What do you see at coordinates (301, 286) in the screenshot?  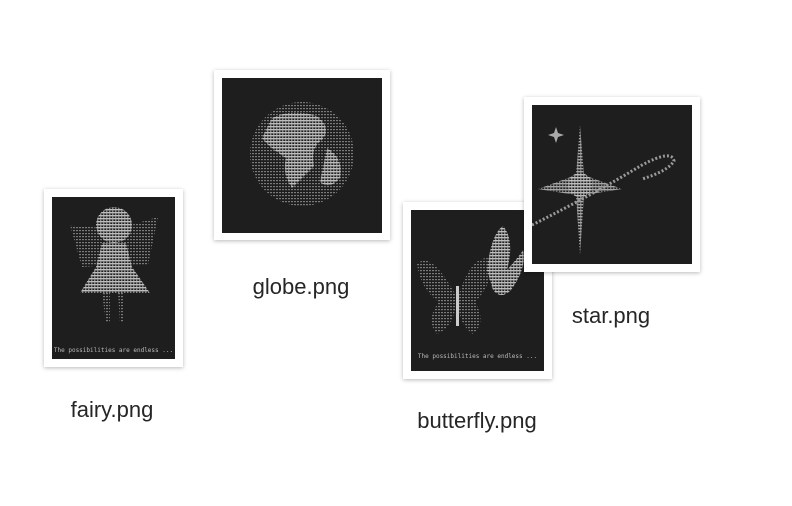 I see `file-name: globe.png` at bounding box center [301, 286].